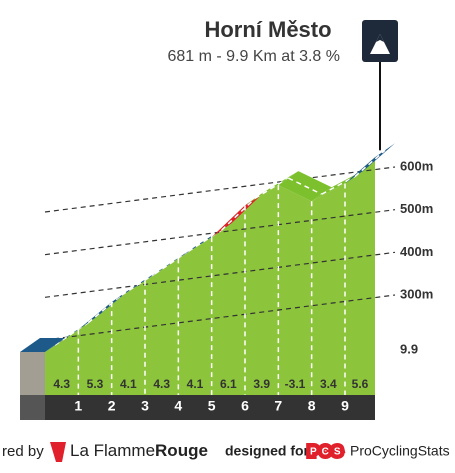  I want to click on brand-part: La Flamme, so click(112, 450).